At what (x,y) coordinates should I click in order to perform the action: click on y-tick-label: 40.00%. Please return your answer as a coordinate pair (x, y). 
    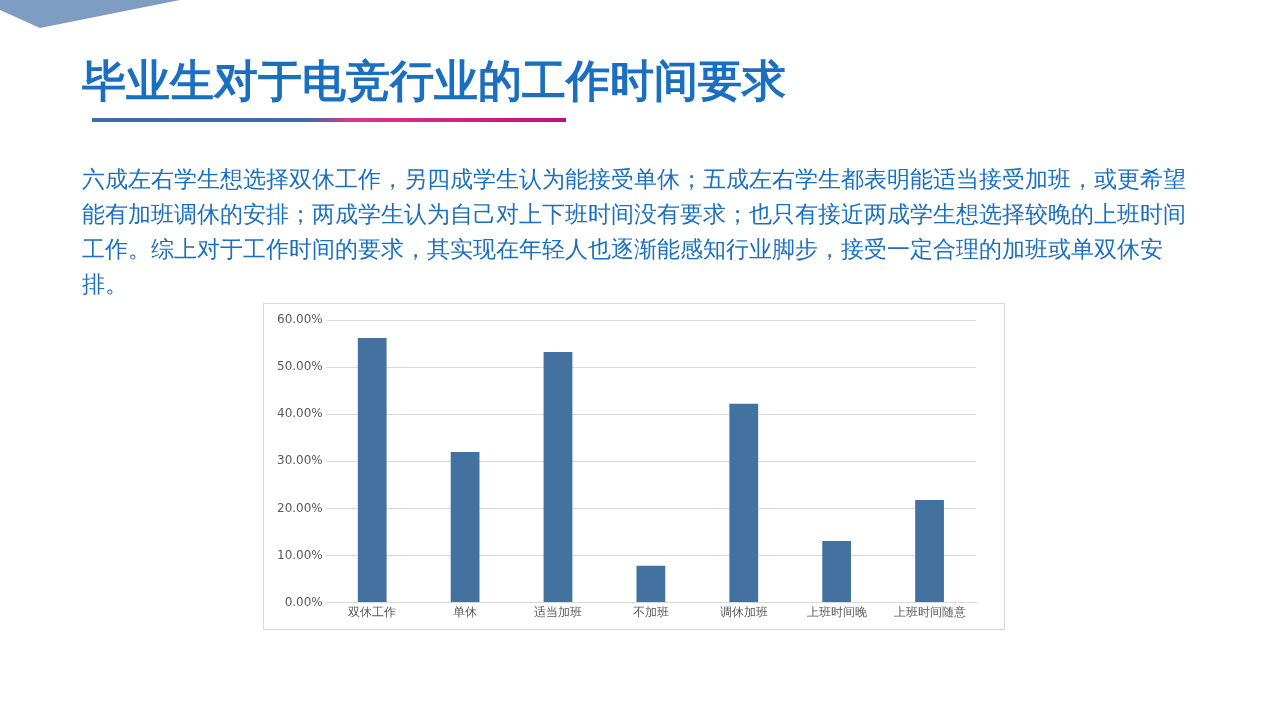
    Looking at the image, I should click on (299, 413).